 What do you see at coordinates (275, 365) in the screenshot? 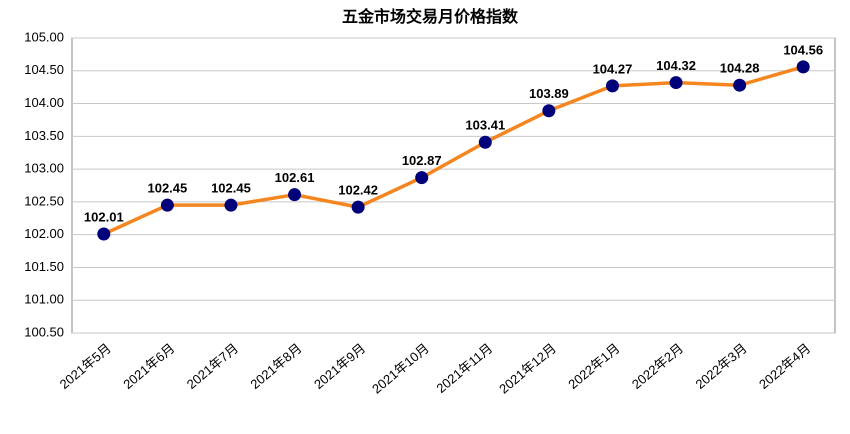
I see `x-tick-label: 2021年8月` at bounding box center [275, 365].